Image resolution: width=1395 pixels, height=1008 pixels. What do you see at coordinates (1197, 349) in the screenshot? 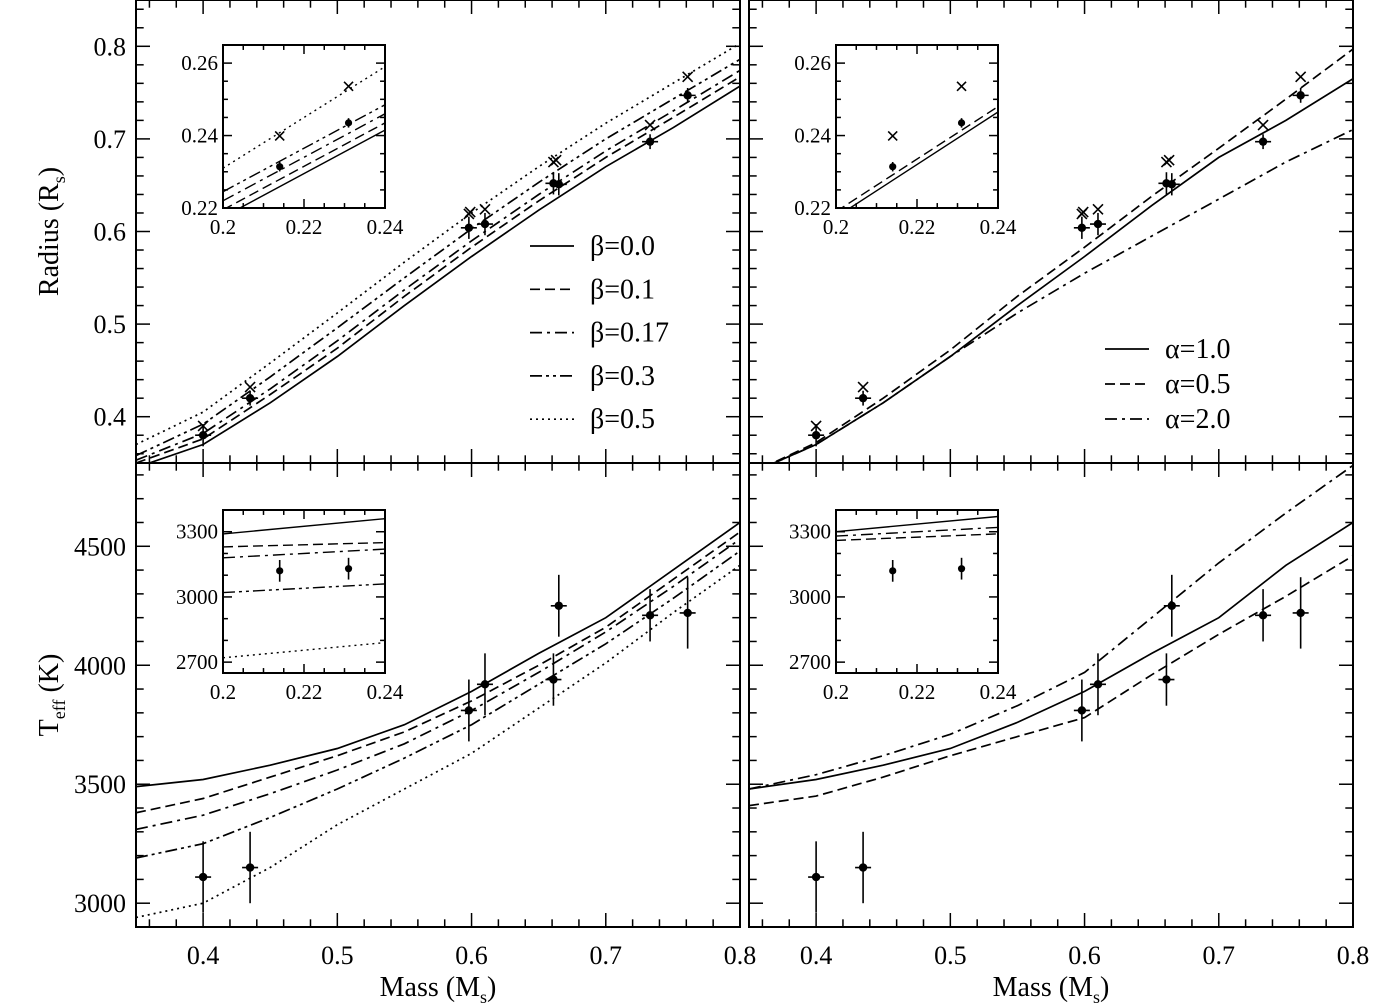
I see `legend-label: α=1.0` at bounding box center [1197, 349].